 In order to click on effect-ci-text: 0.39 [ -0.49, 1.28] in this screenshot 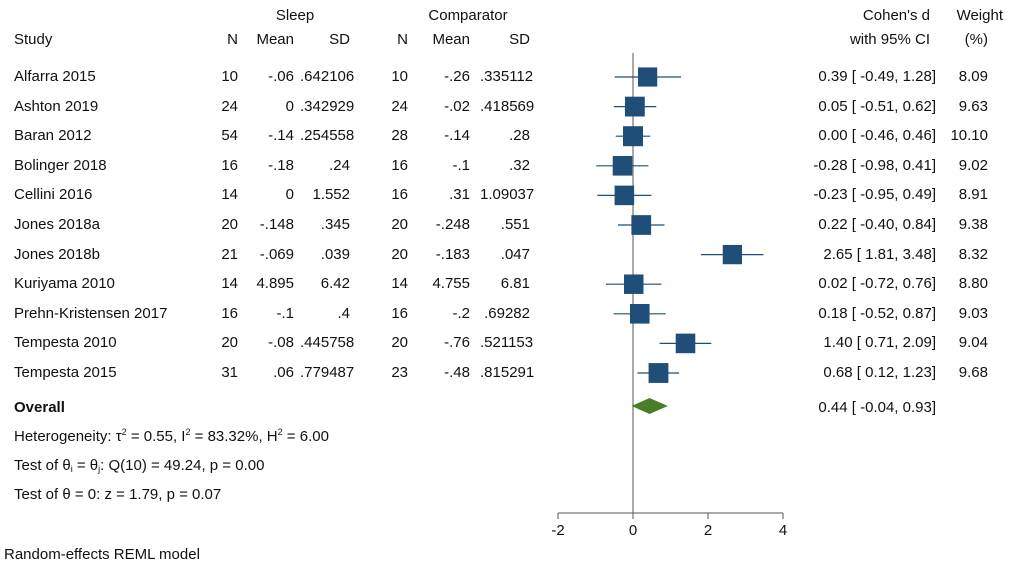, I will do `click(877, 76)`.